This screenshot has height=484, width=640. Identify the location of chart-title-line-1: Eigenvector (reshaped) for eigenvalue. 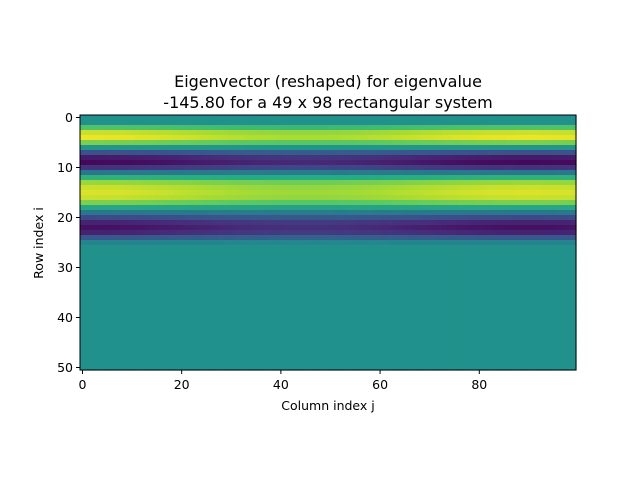
(328, 81).